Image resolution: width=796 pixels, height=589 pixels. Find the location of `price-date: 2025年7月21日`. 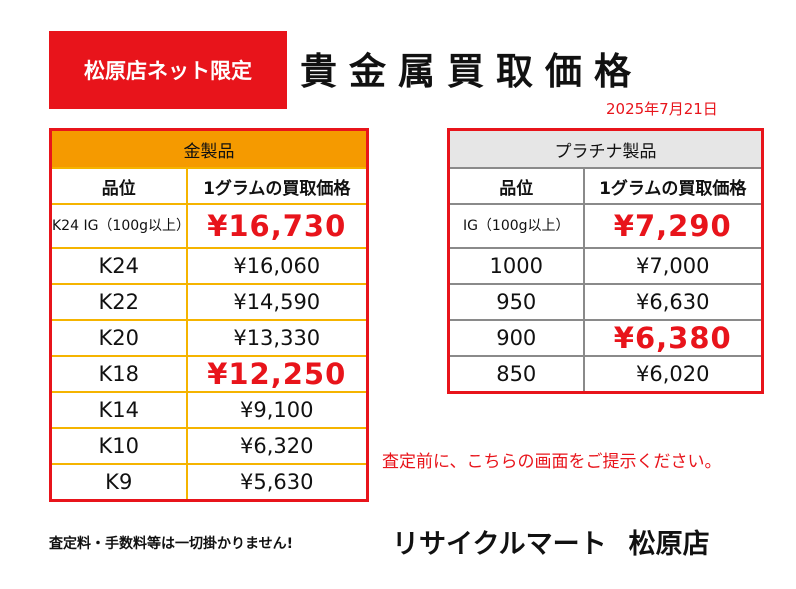

price-date: 2025年7月21日 is located at coordinates (662, 108).